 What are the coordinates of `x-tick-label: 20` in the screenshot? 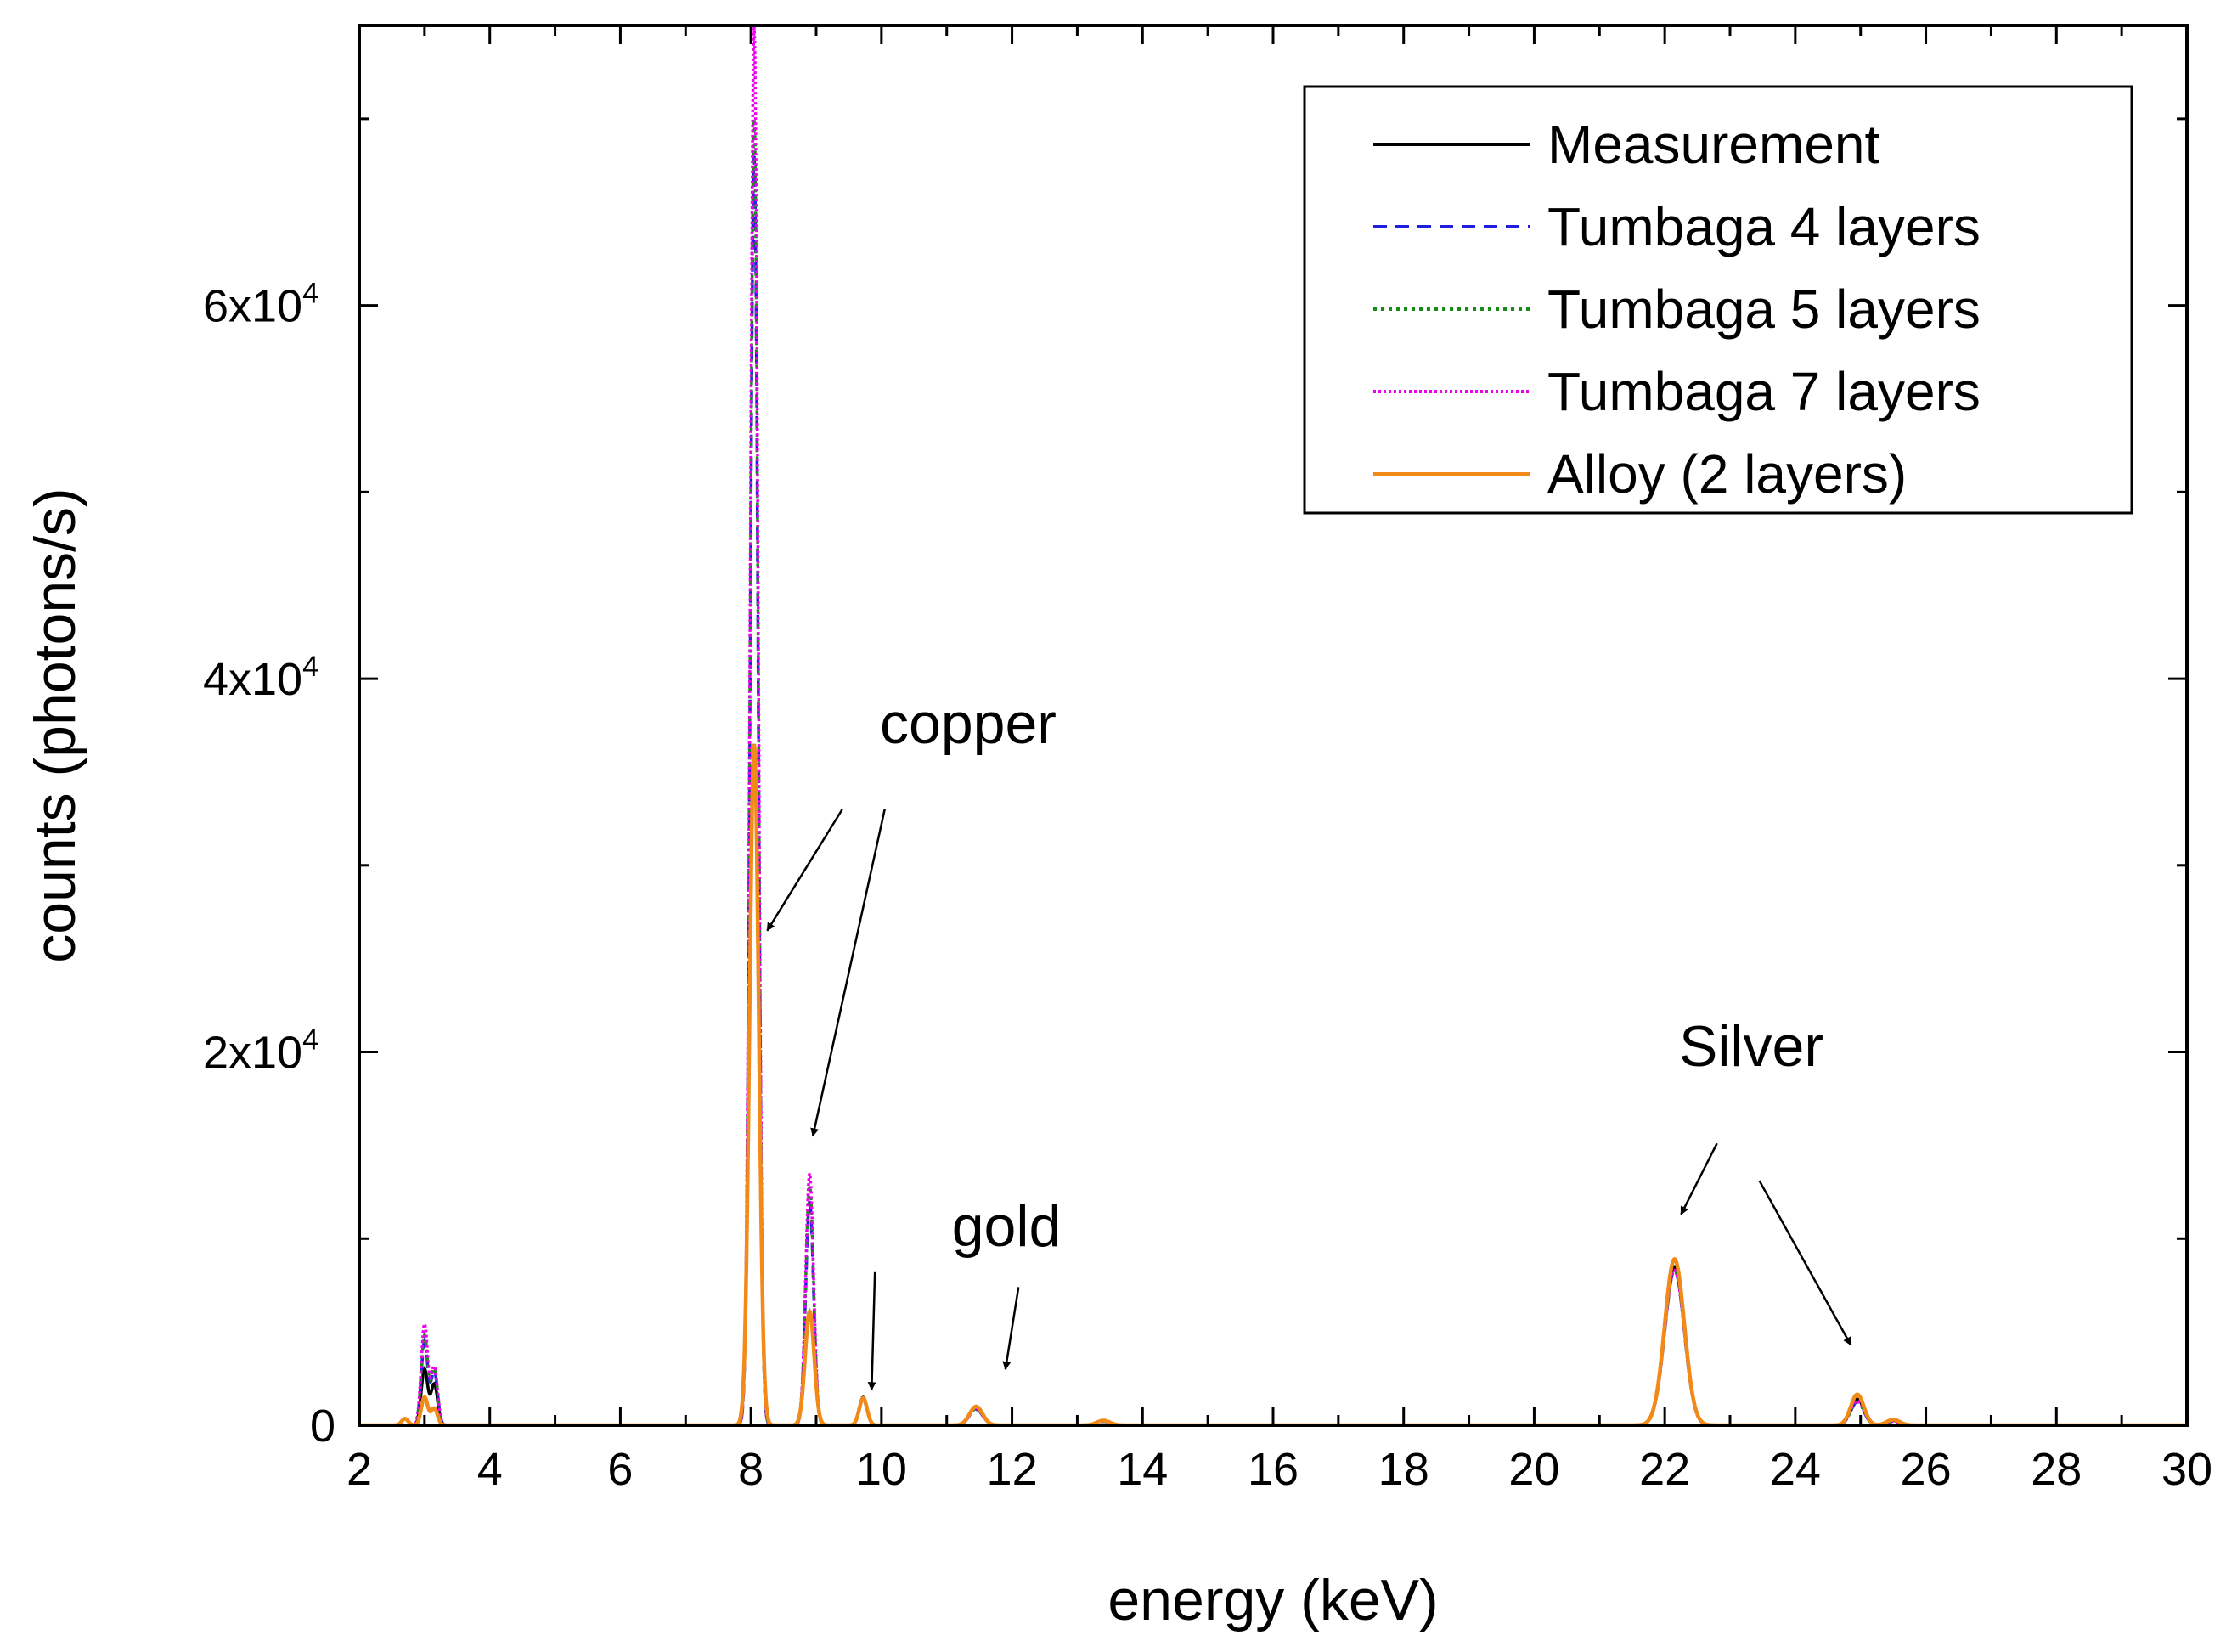 It's located at (1533, 1469).